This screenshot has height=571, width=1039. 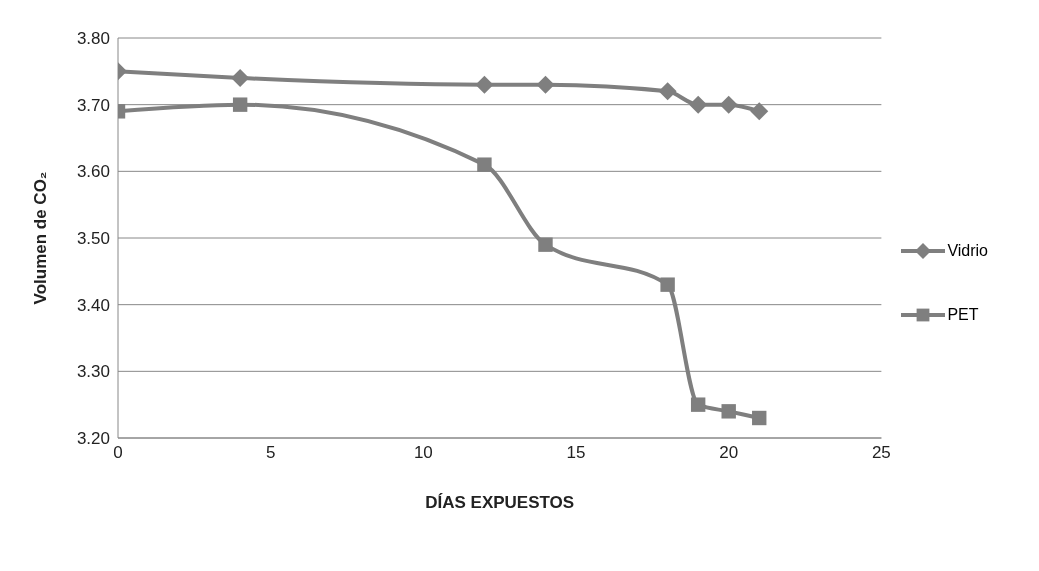 I want to click on y-tick-label: 3.70, so click(x=93, y=105).